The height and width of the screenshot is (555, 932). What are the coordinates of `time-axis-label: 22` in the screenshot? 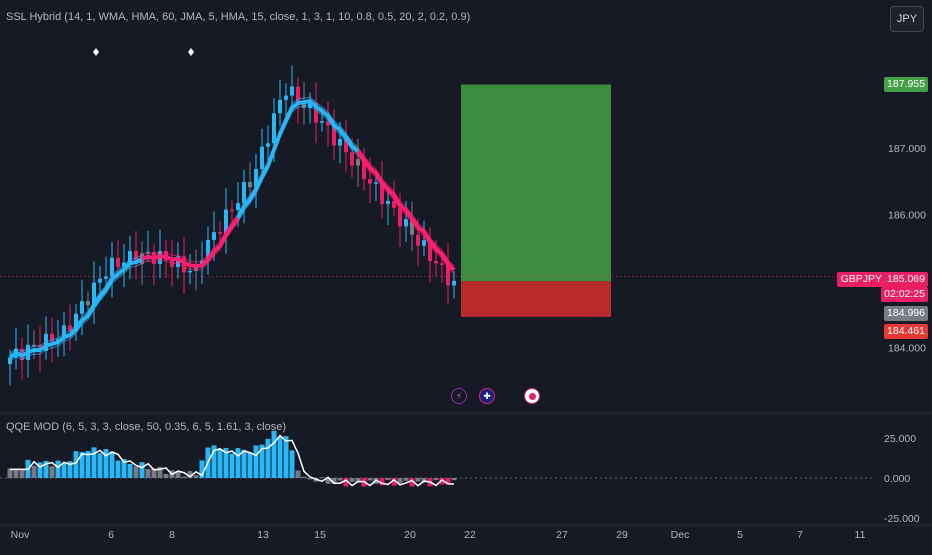 It's located at (470, 535).